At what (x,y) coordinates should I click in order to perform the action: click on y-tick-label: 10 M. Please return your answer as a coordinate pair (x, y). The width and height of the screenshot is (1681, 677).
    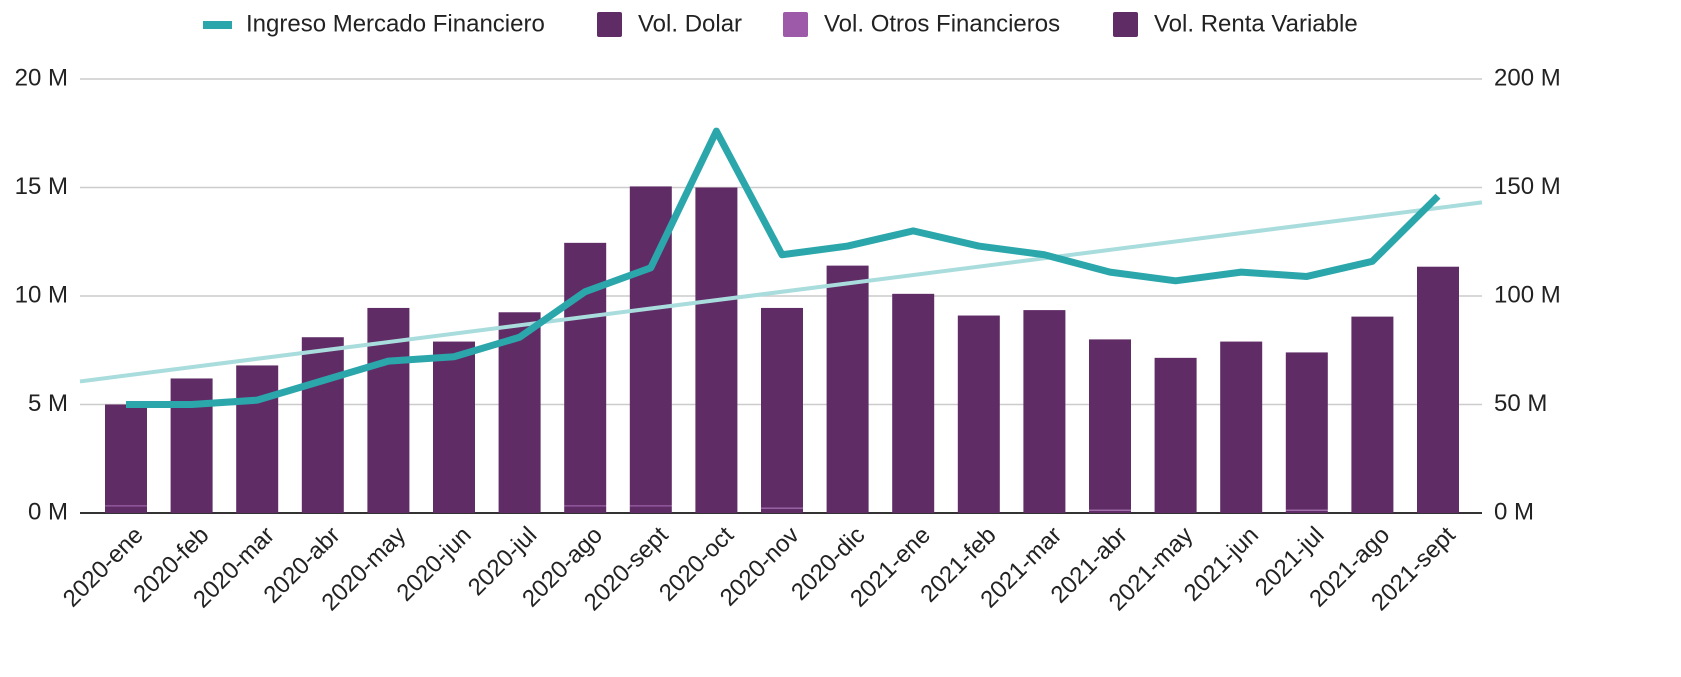
    Looking at the image, I should click on (41, 294).